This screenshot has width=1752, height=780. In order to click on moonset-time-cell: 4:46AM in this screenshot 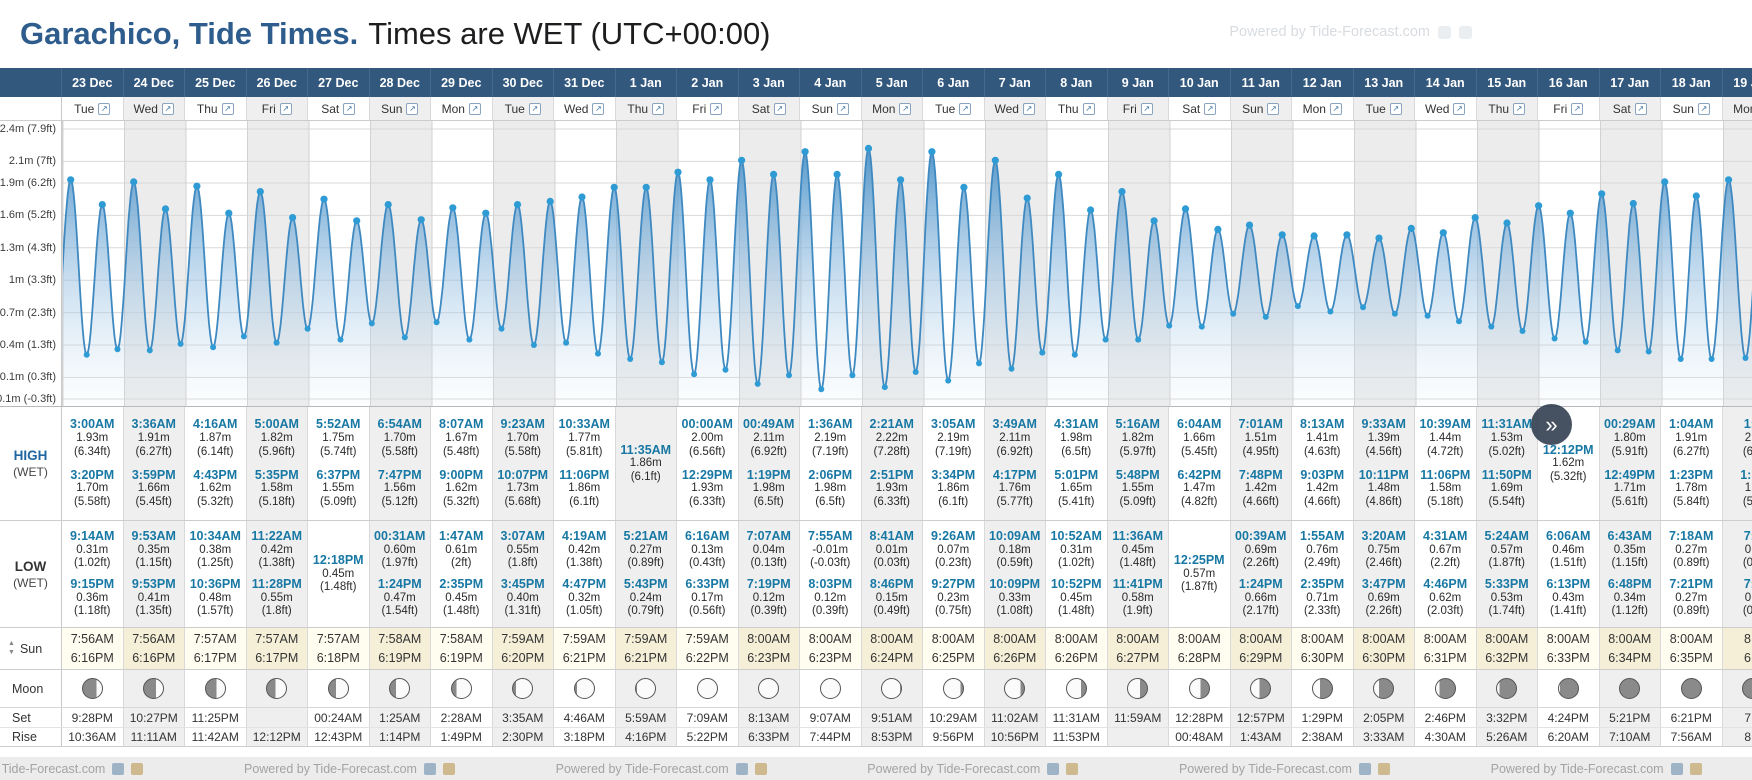, I will do `click(585, 717)`.